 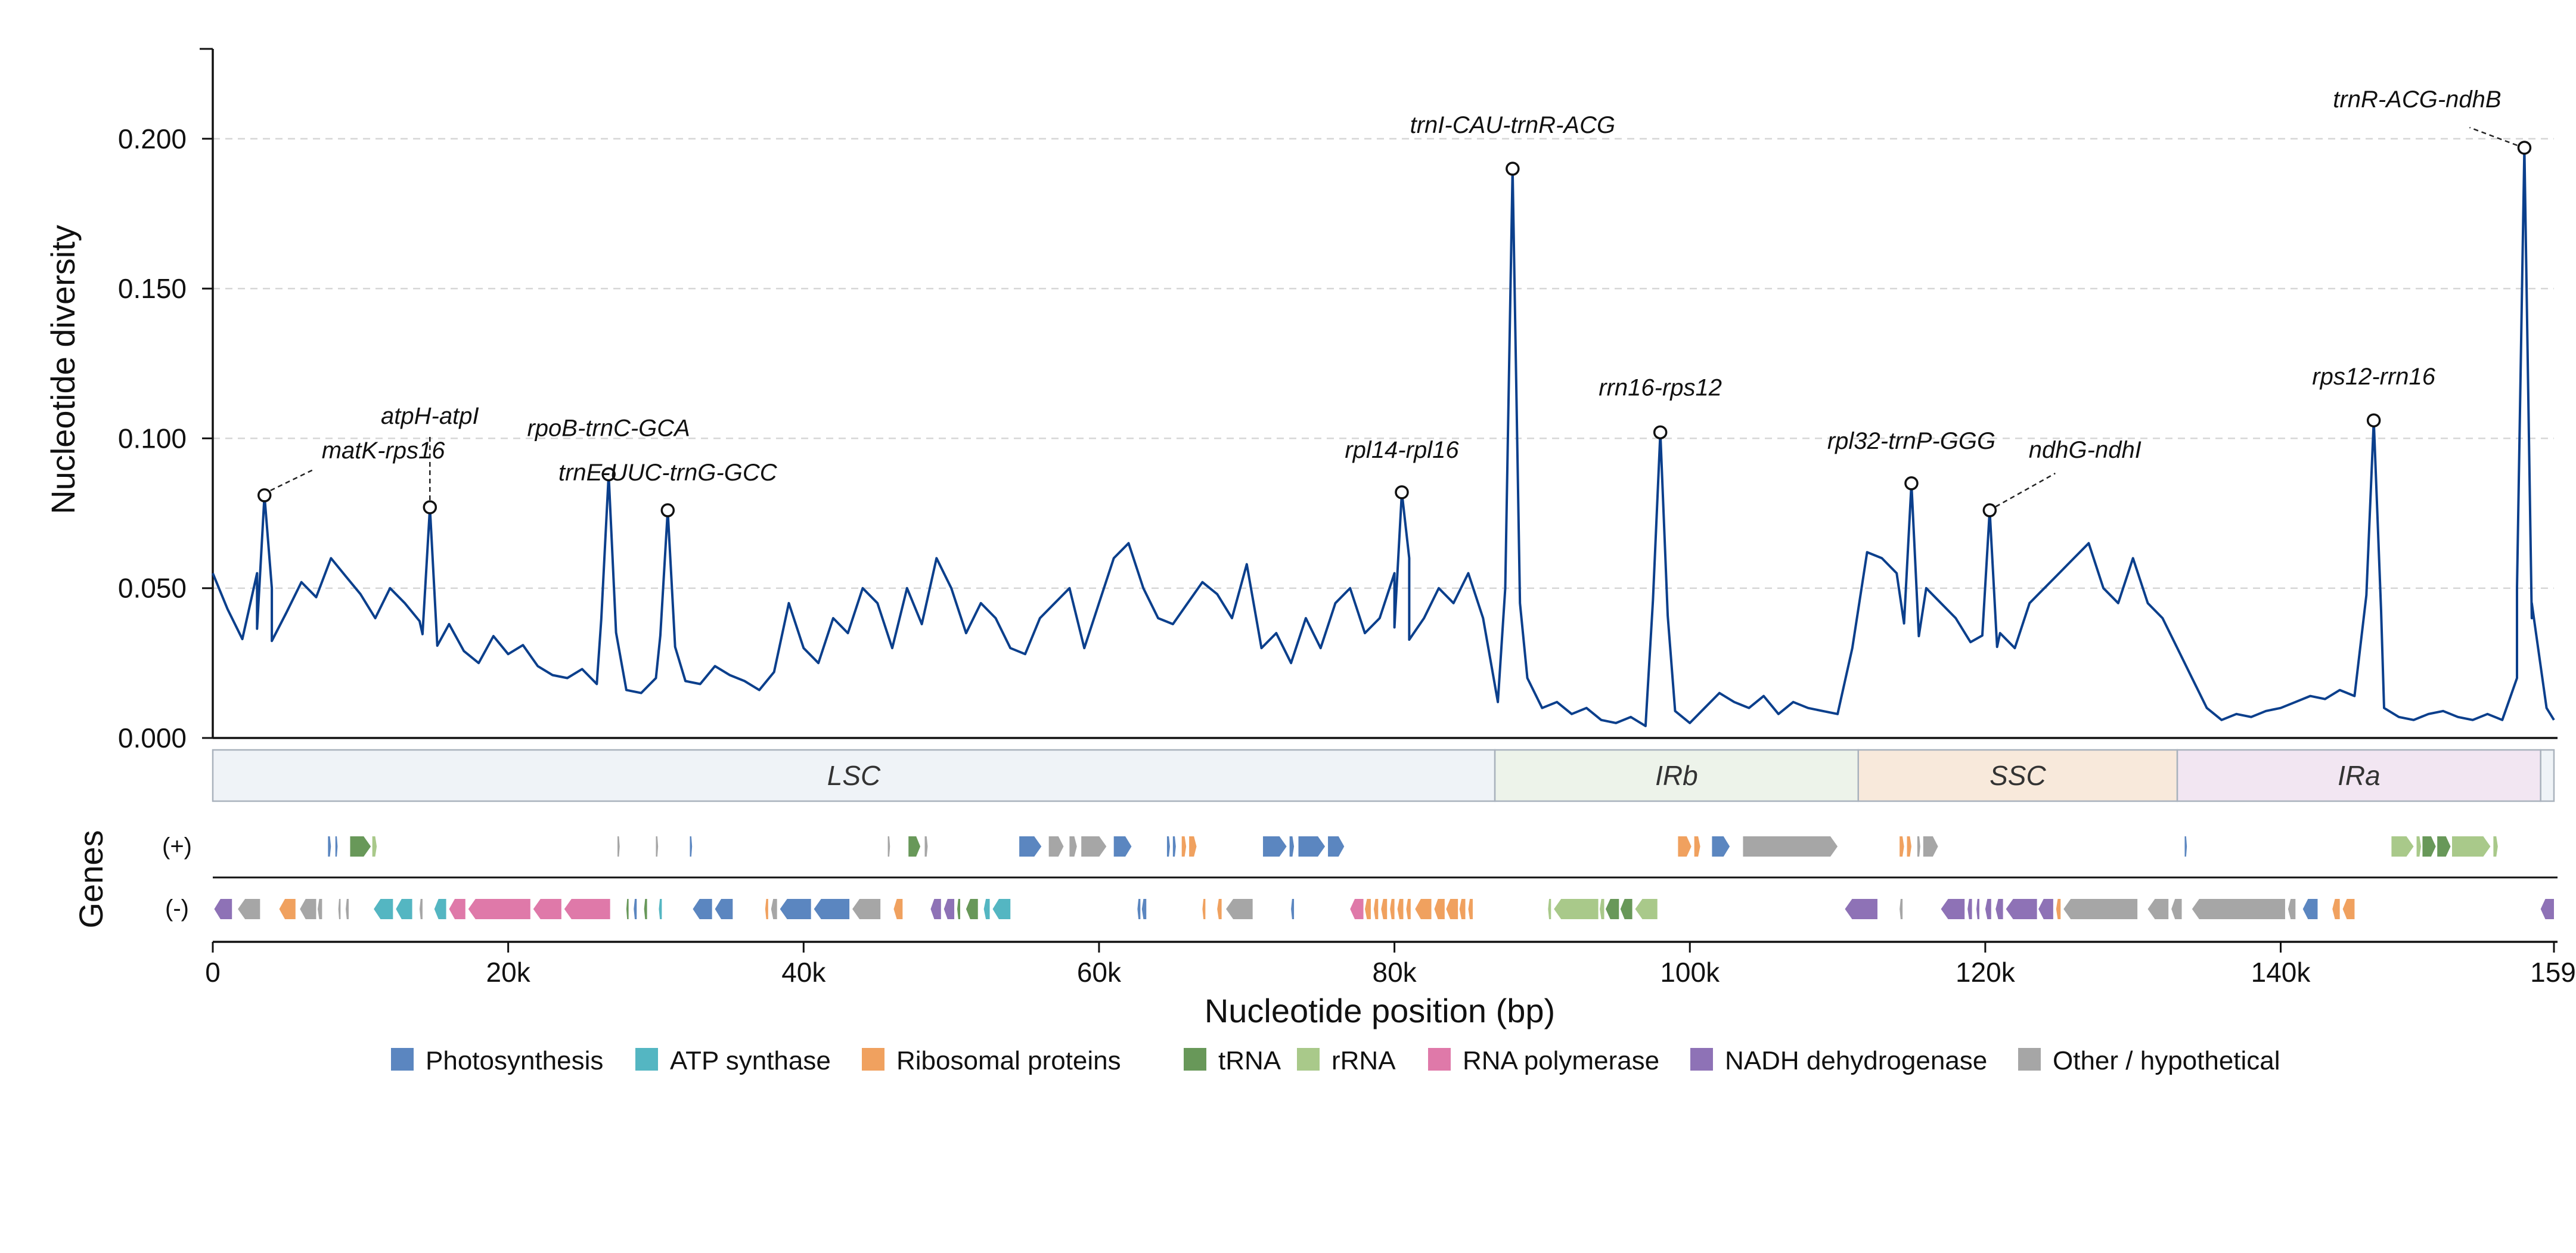 I want to click on region-label: IRa, so click(x=2360, y=775).